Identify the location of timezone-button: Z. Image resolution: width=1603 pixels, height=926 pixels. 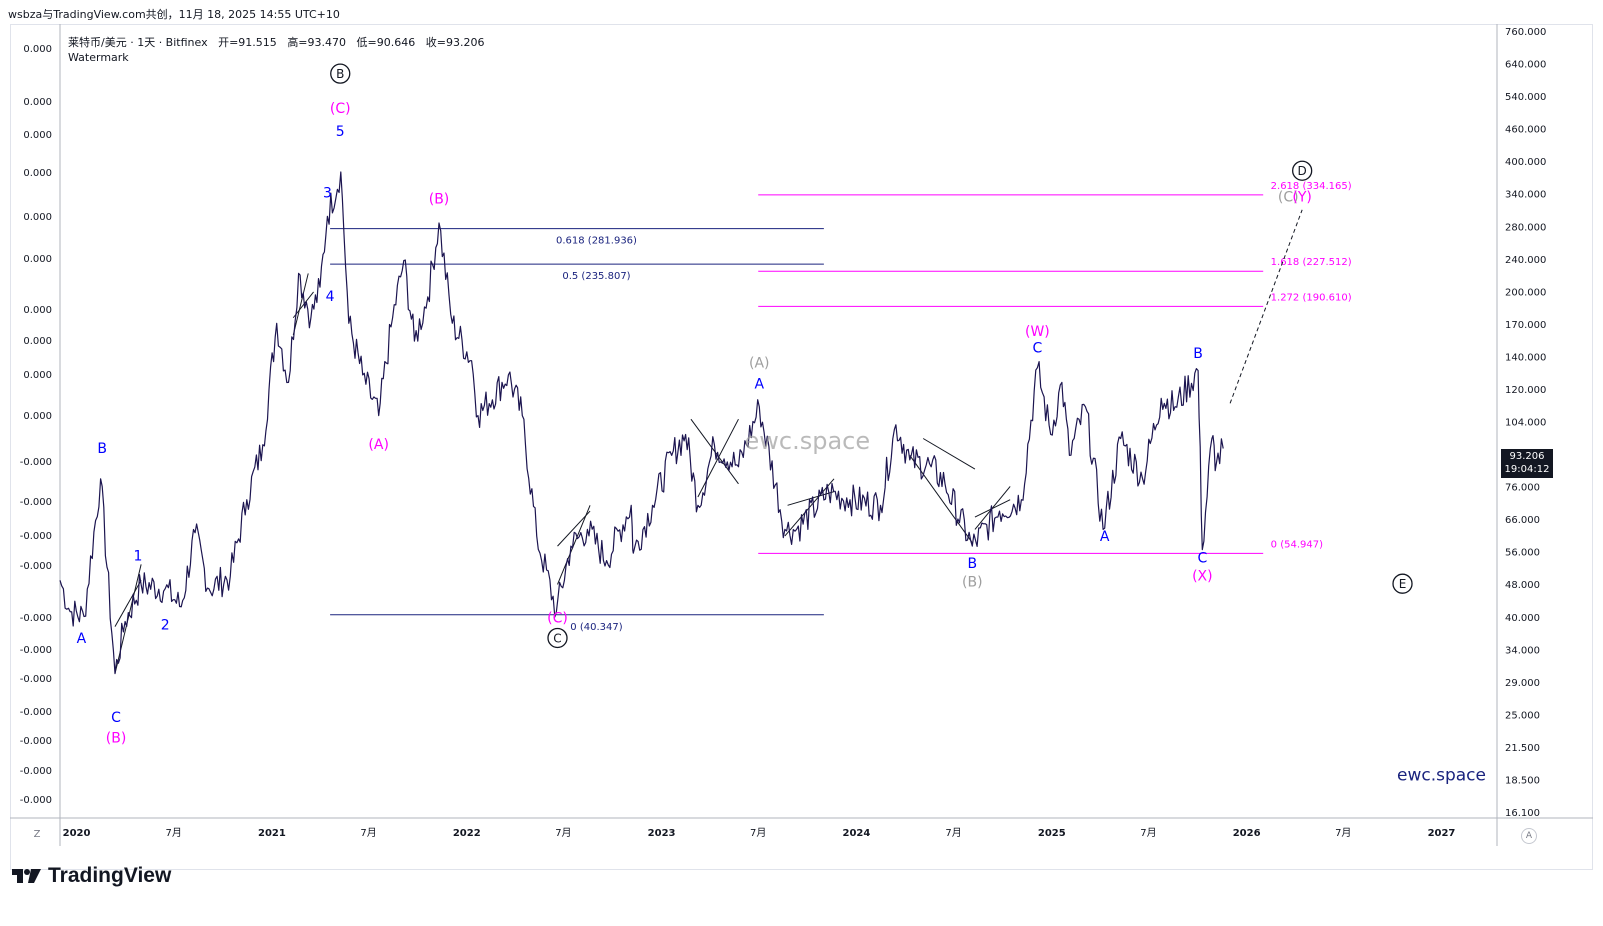
(37, 834).